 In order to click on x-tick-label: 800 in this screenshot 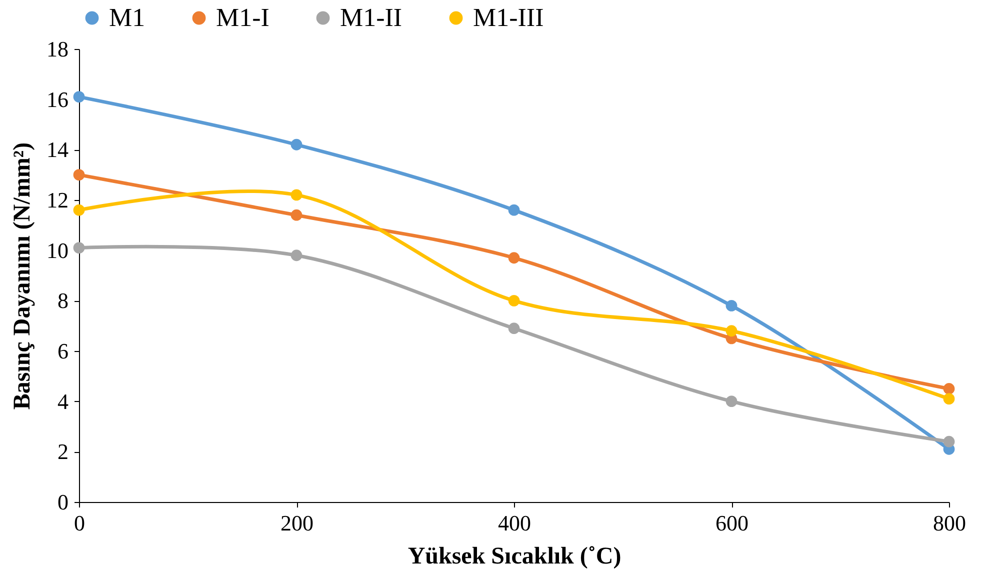, I will do `click(949, 523)`.